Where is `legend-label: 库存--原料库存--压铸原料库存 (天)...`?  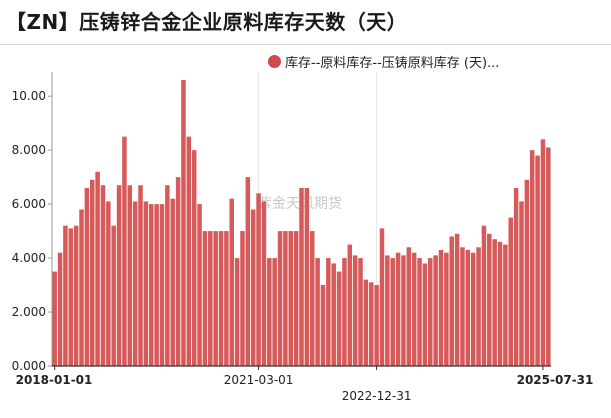 legend-label: 库存--原料库存--压铸原料库存 (天)... is located at coordinates (392, 63).